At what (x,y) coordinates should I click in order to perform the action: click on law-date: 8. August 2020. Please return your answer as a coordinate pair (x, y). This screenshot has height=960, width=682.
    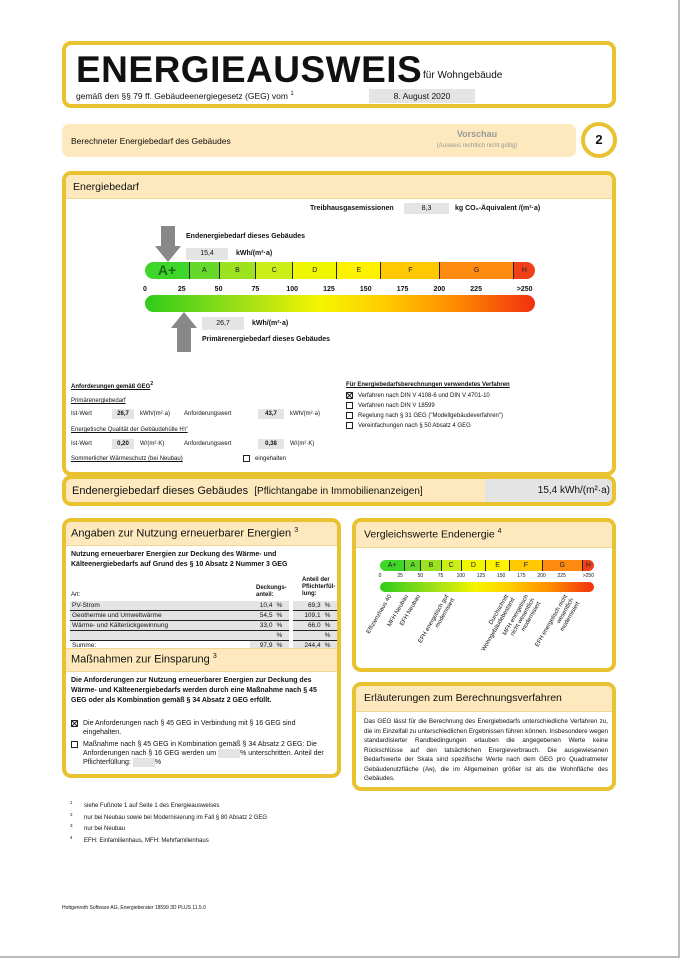
    Looking at the image, I should click on (422, 96).